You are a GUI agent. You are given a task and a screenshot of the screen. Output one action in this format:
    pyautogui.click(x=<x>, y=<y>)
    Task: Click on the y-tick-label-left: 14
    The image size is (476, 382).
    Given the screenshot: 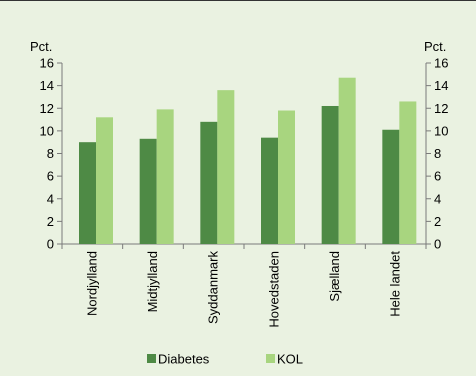 What is the action you would take?
    pyautogui.click(x=47, y=85)
    